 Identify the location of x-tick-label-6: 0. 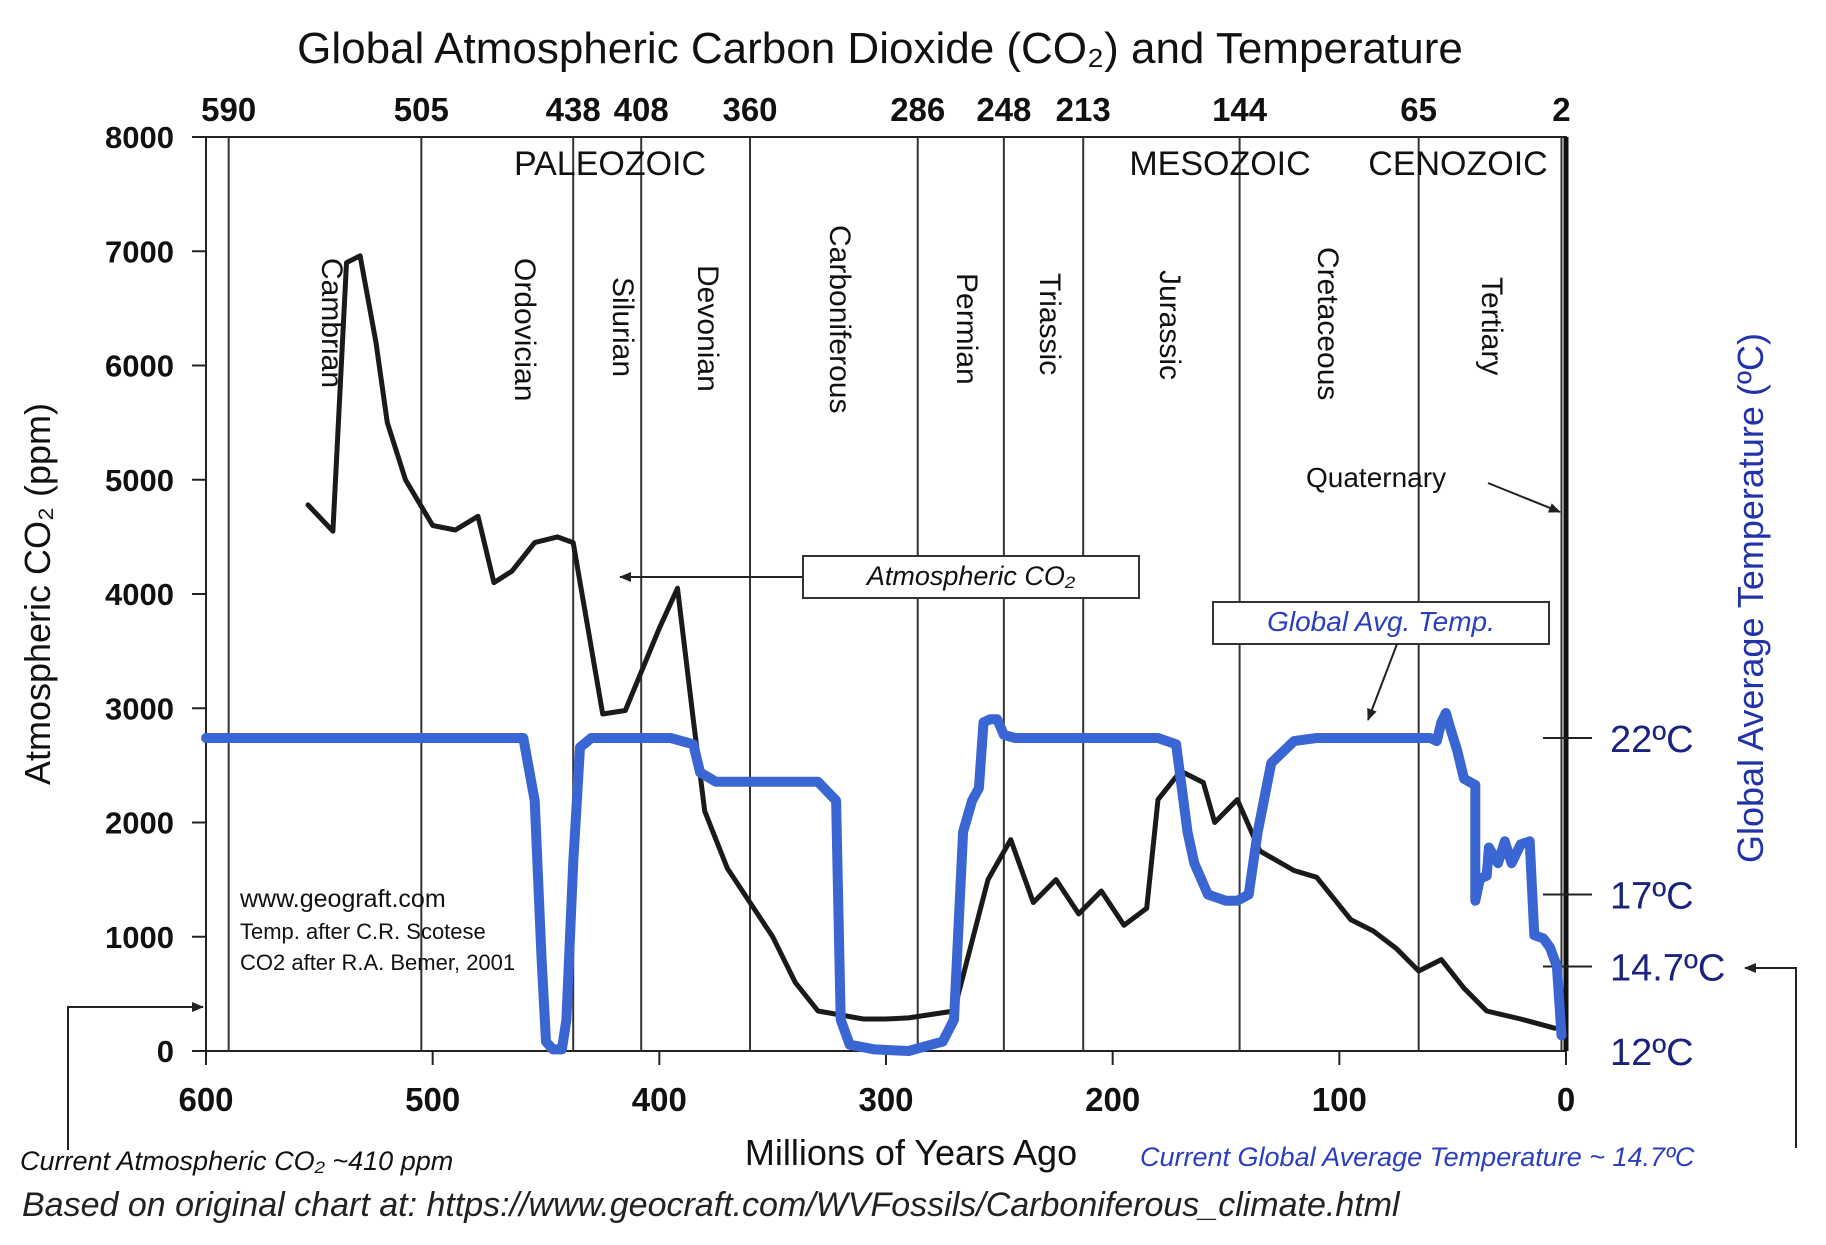
(1566, 1099).